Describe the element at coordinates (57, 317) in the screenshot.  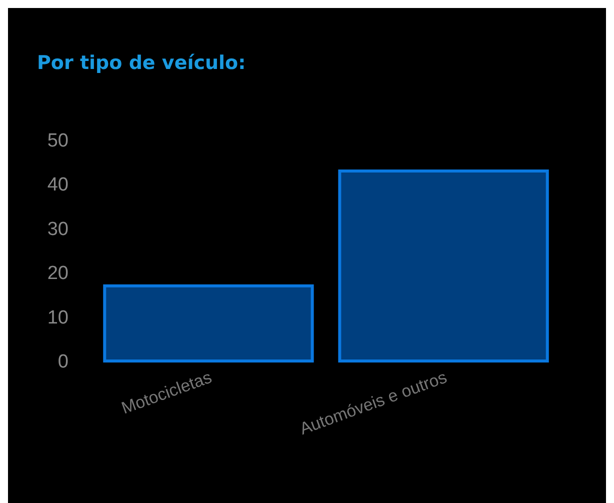
I see `y-tick-label: 10` at that location.